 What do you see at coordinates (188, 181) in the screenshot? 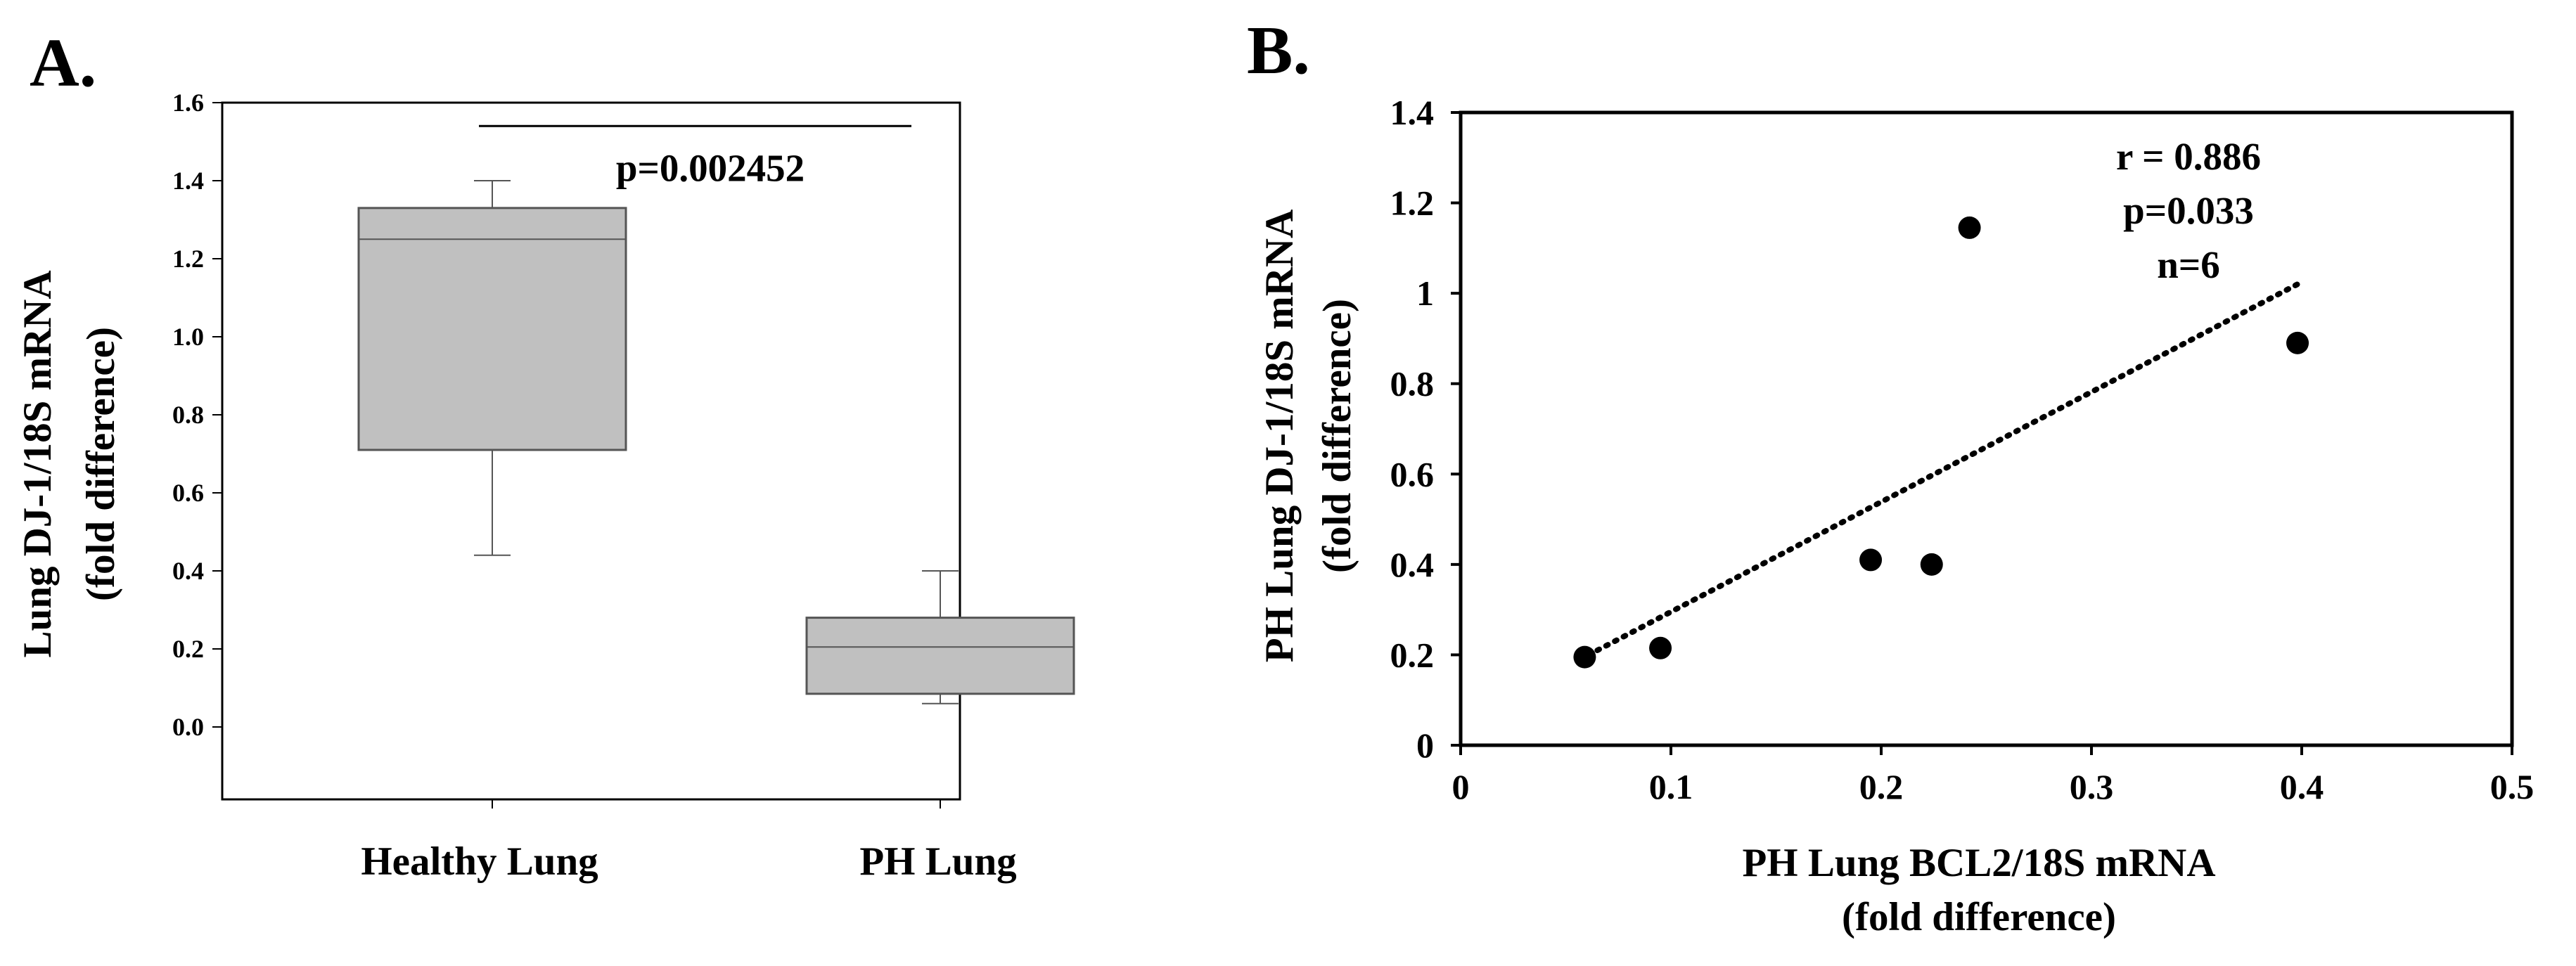
I see `panel-a-y-tick-label: 1.4` at bounding box center [188, 181].